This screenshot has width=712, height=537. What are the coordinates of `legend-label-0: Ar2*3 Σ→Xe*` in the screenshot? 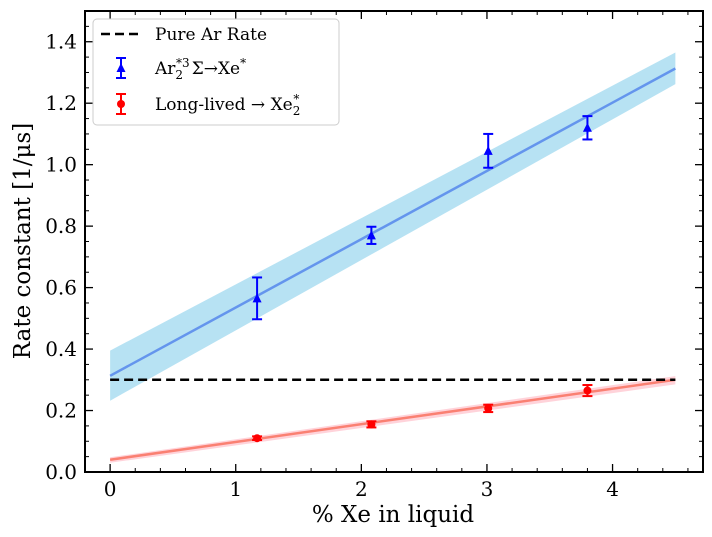 It's located at (200, 69).